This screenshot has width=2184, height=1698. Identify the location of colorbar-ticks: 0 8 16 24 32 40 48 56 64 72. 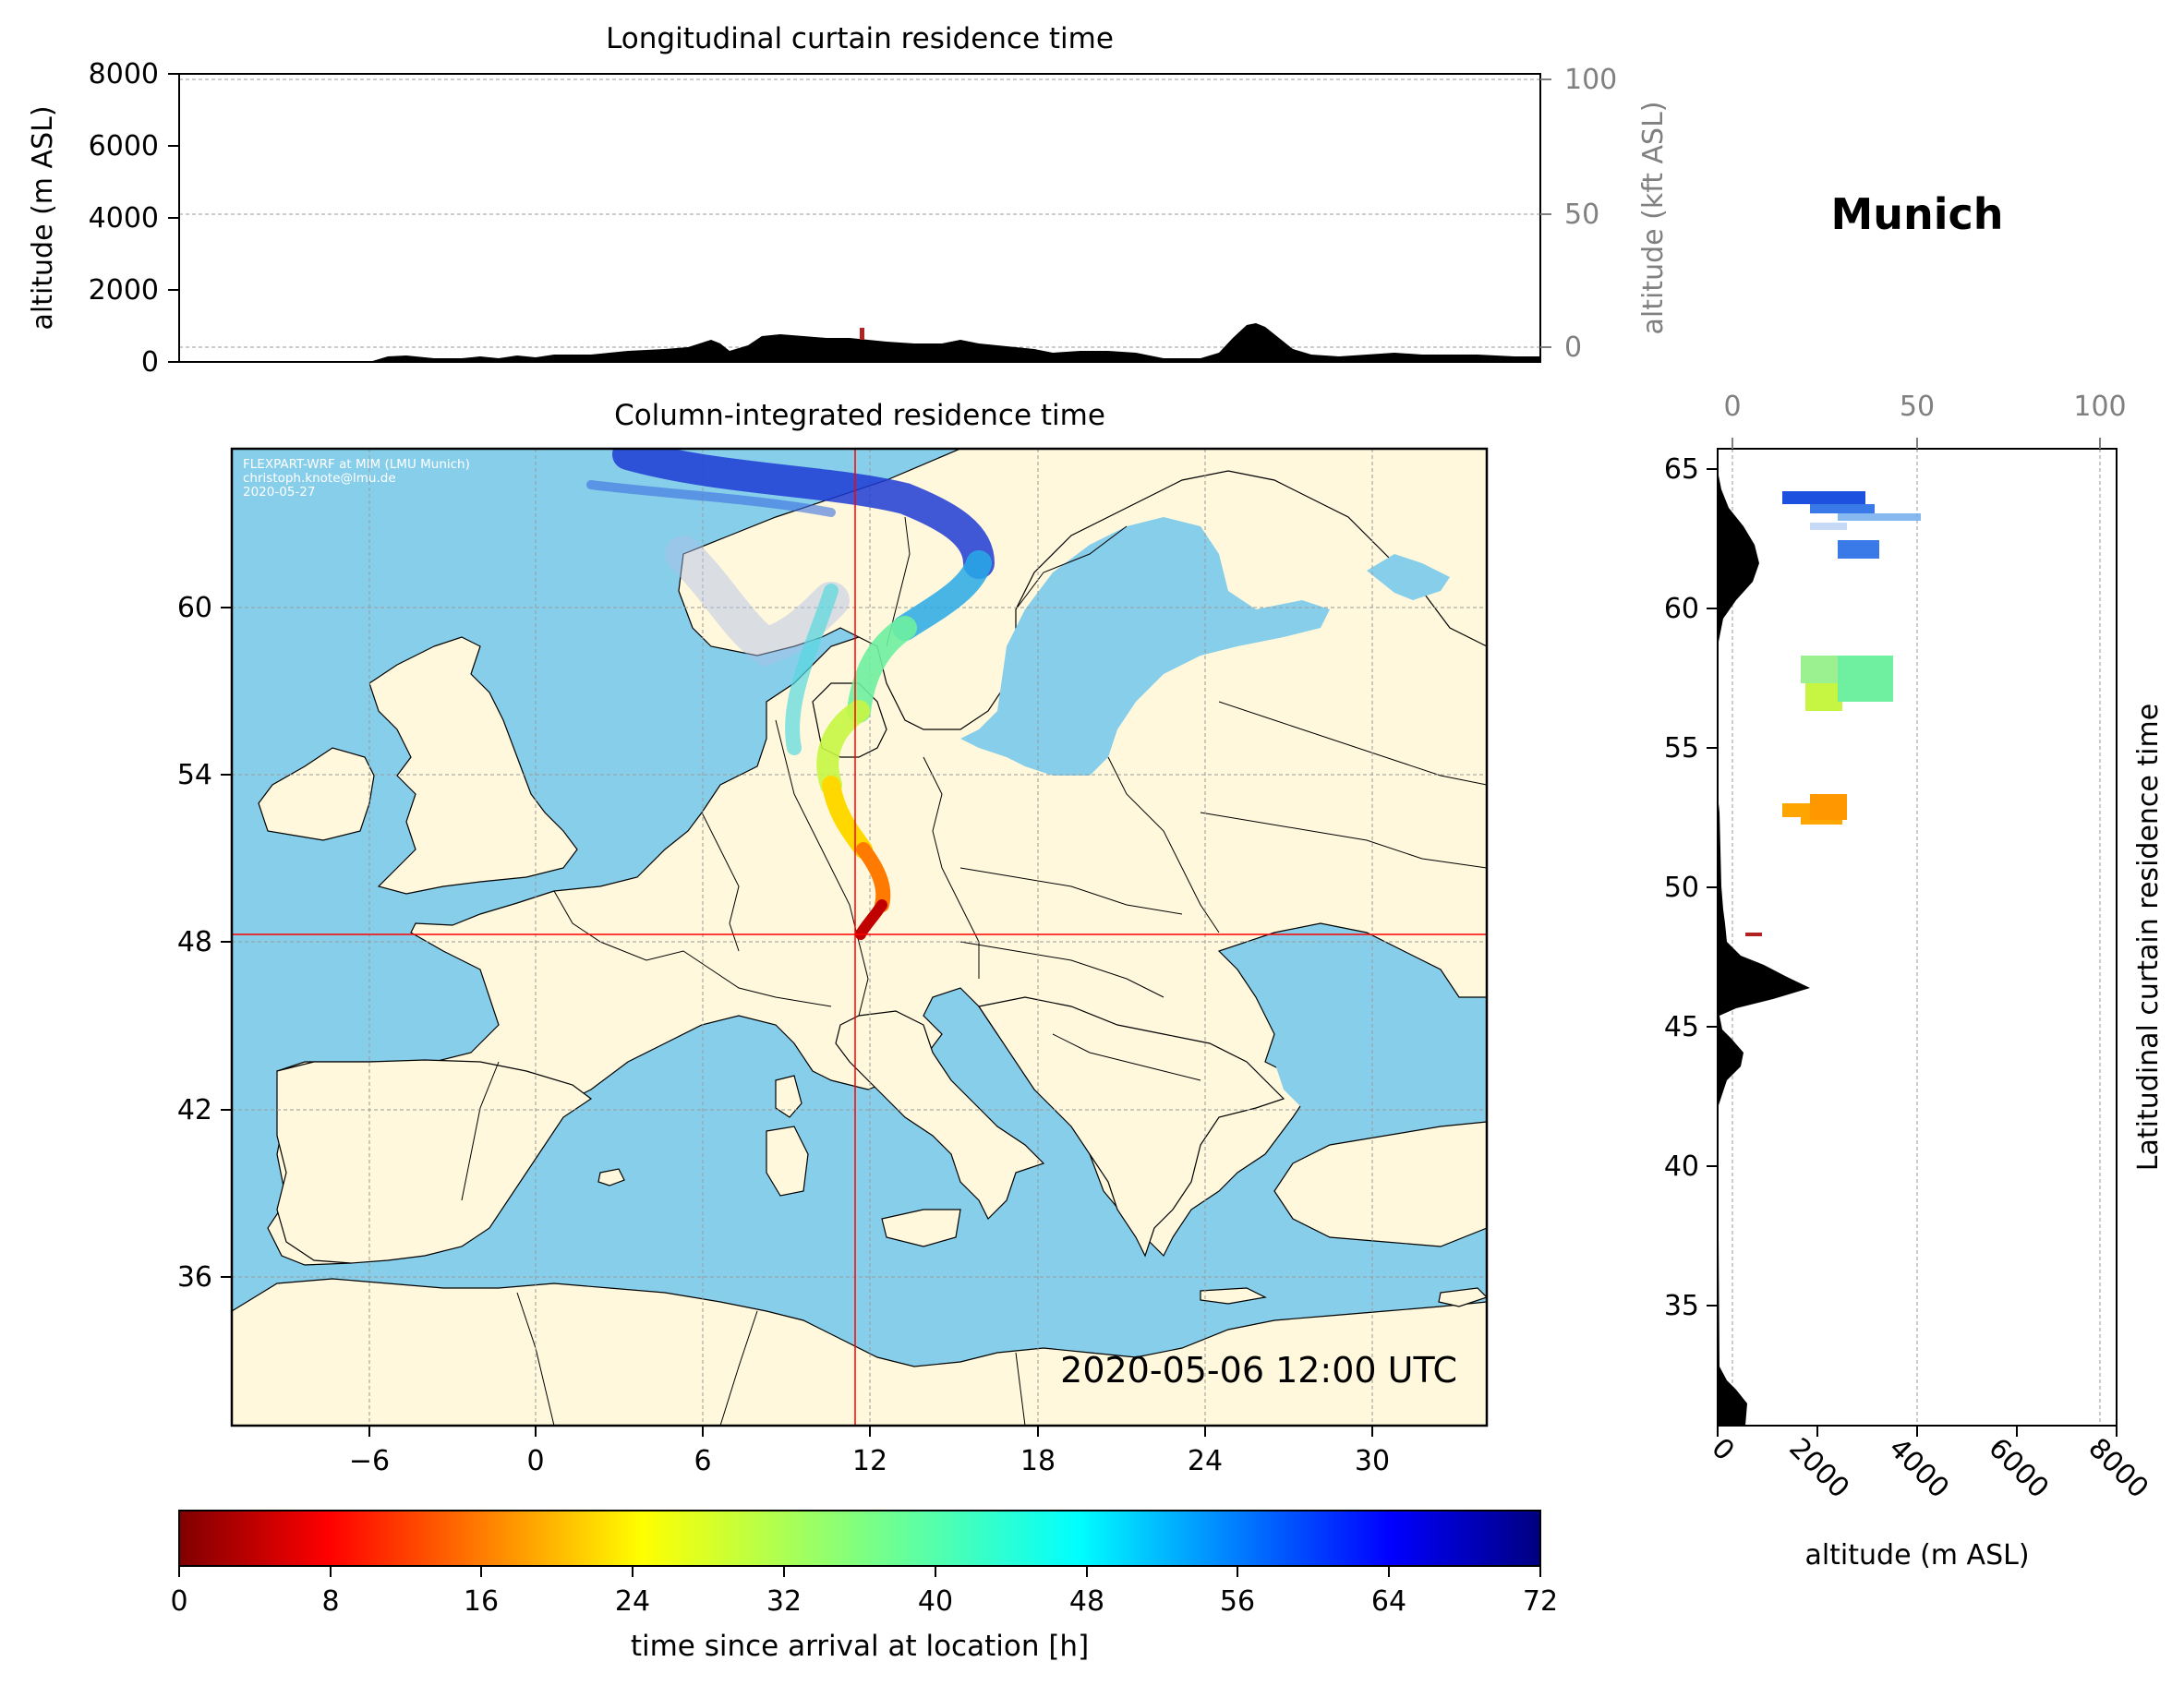
(864, 1592).